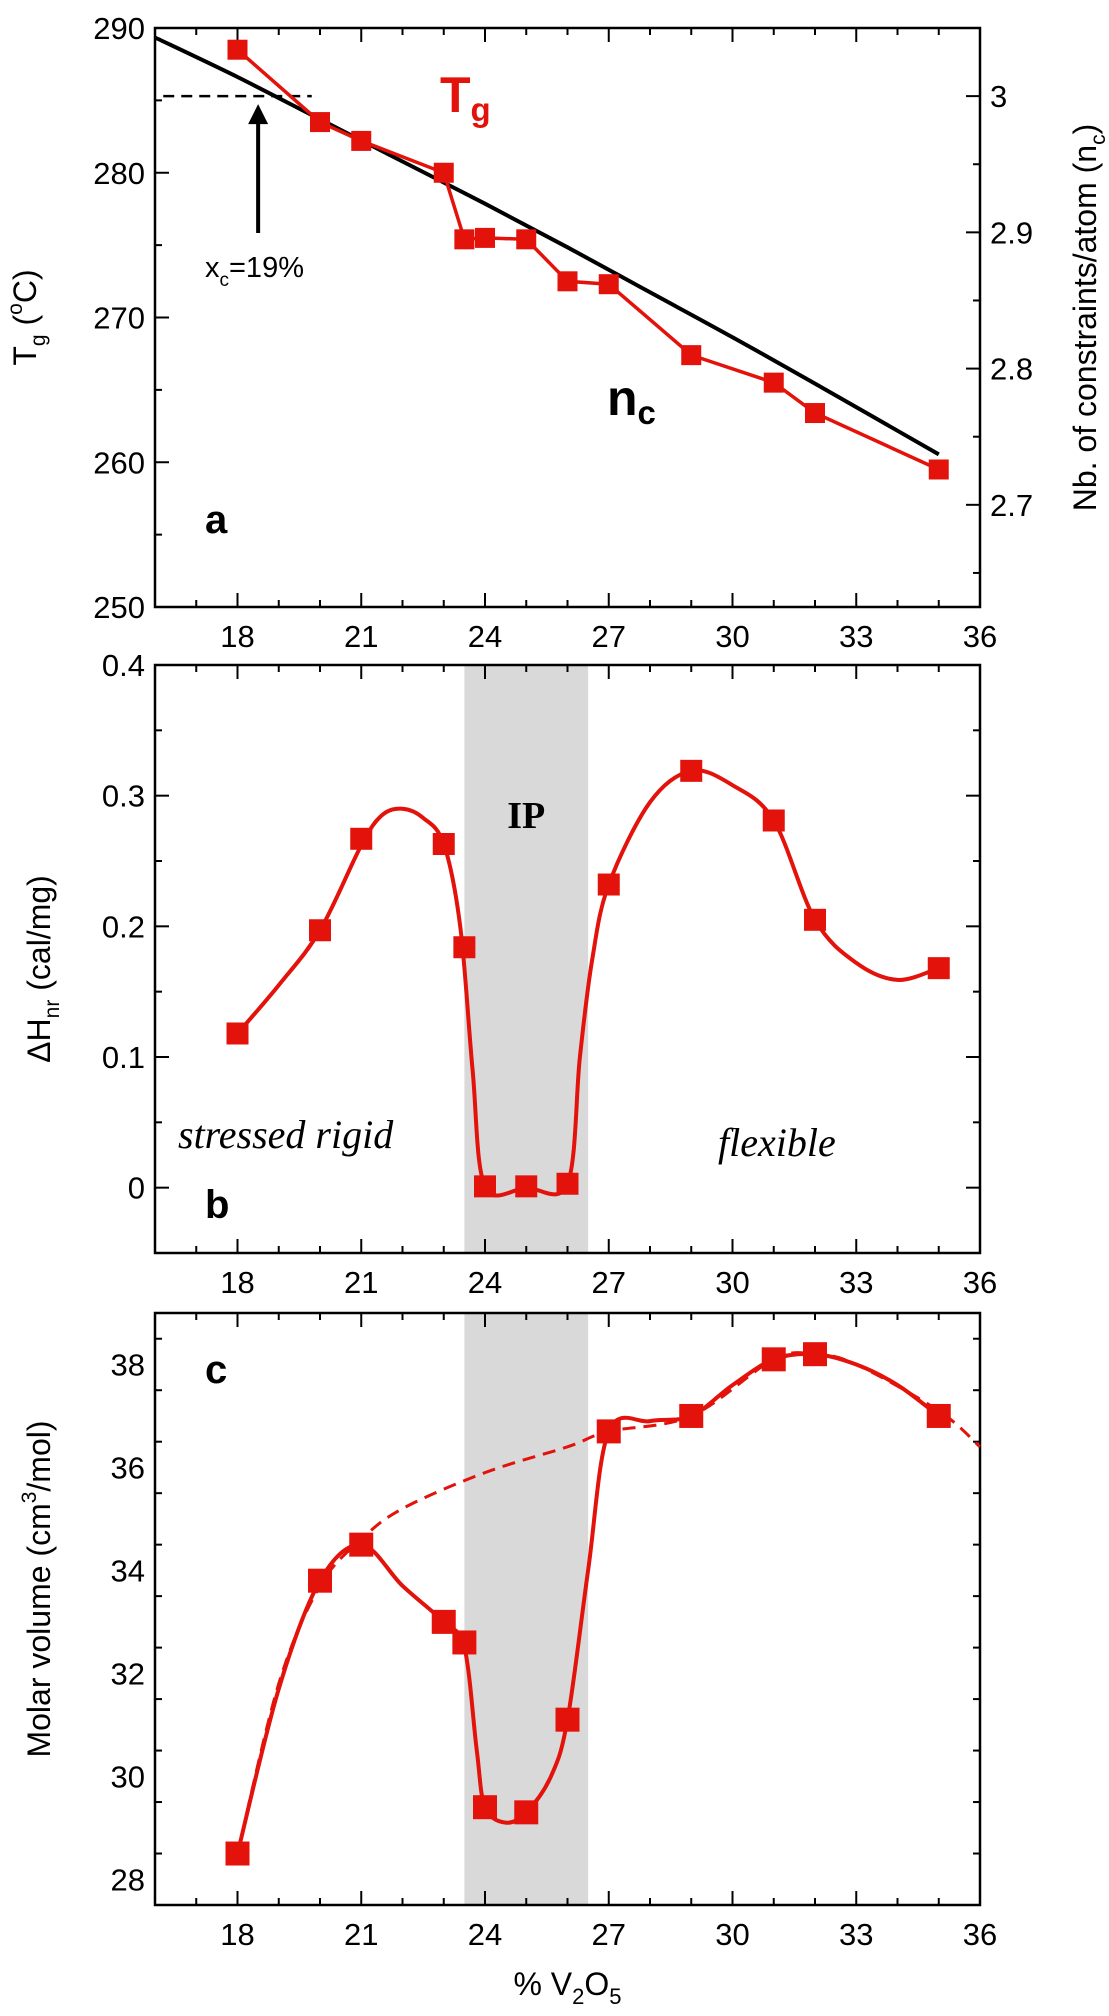  I want to click on x-axis-title: % V2O5, so click(567, 1987).